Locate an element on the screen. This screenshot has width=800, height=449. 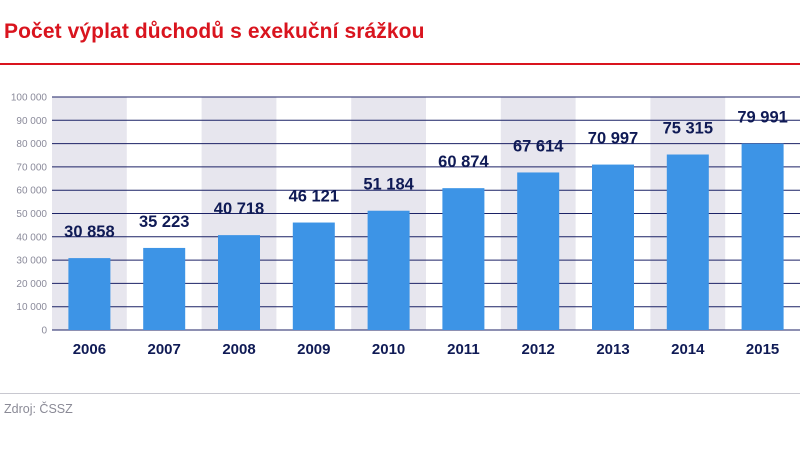
x-tick-label: 2012 is located at coordinates (538, 349).